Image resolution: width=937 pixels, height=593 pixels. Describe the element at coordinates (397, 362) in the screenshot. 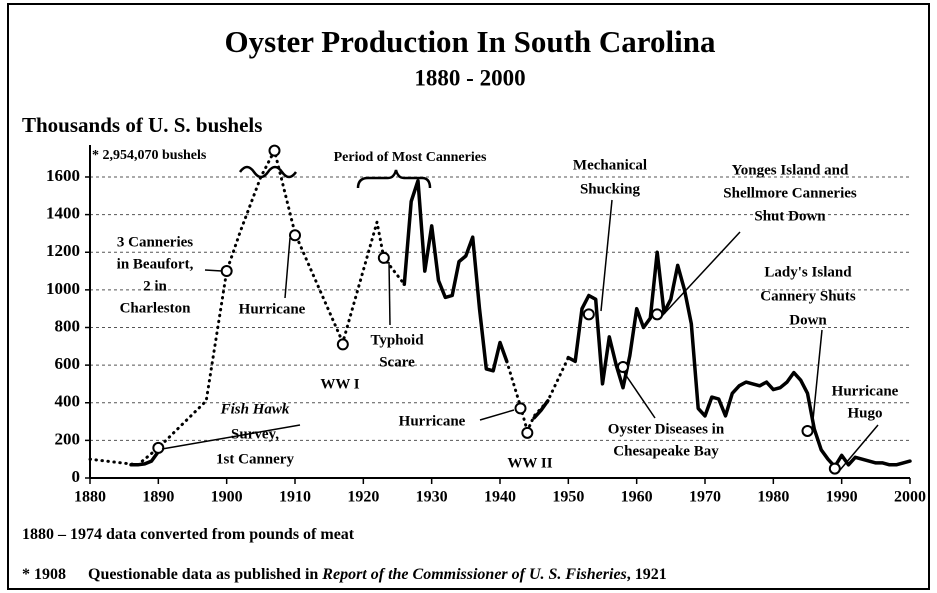

I see `annotation: Scare` at that location.